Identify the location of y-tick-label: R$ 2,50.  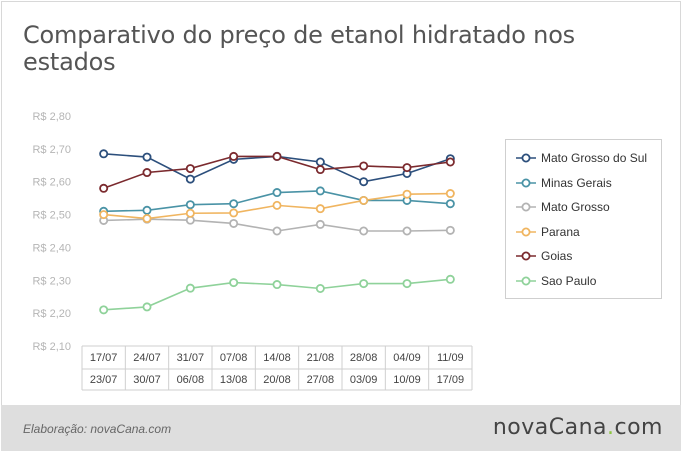
(51, 216).